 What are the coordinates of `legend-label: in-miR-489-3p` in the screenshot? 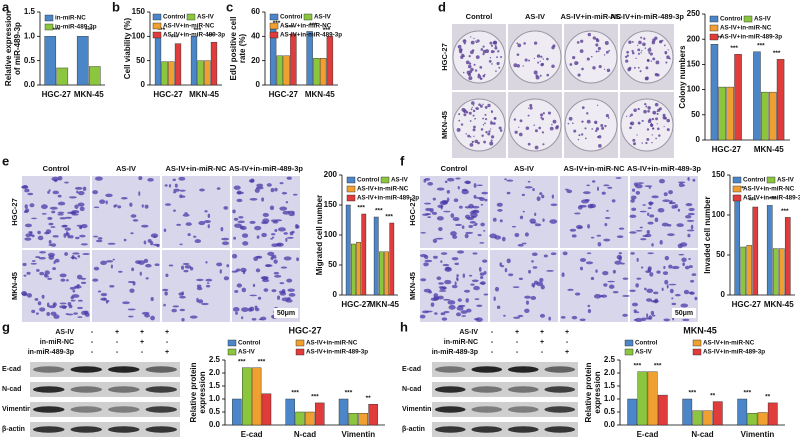 It's located at (76, 27).